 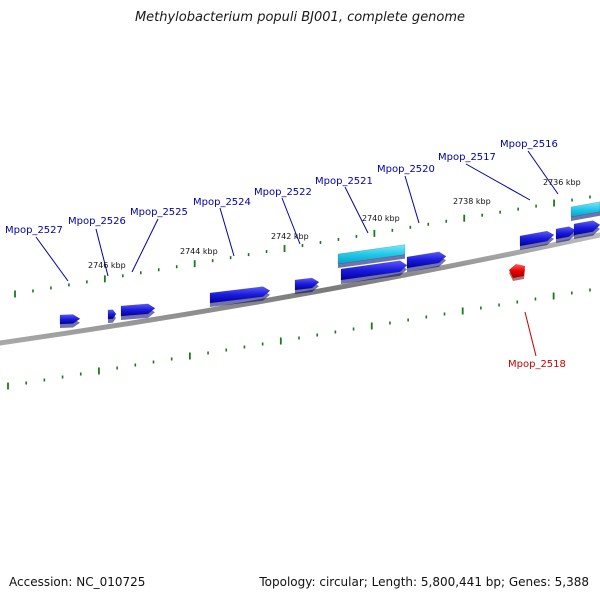 What do you see at coordinates (529, 144) in the screenshot?
I see `gene-label-mpop-2516: Mpop_2516` at bounding box center [529, 144].